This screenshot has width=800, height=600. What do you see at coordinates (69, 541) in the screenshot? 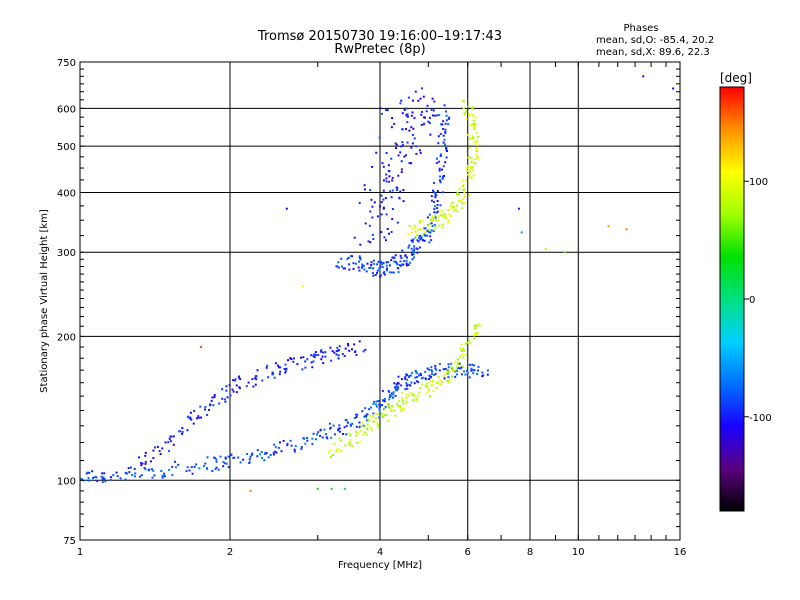
I see `y-tick-label: 75` at bounding box center [69, 541].